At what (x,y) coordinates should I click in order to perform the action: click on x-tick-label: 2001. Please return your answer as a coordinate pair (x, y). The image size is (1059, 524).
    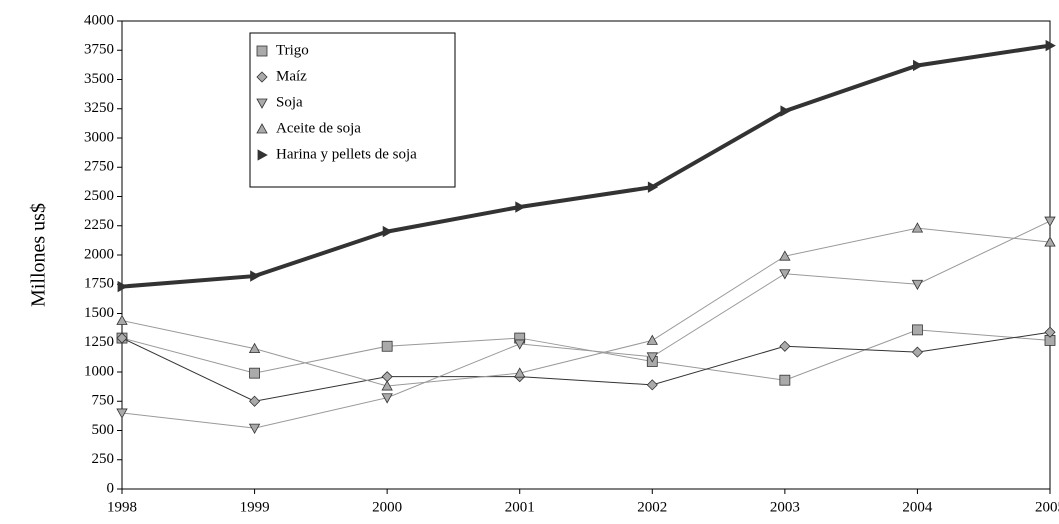
    Looking at the image, I should click on (520, 507).